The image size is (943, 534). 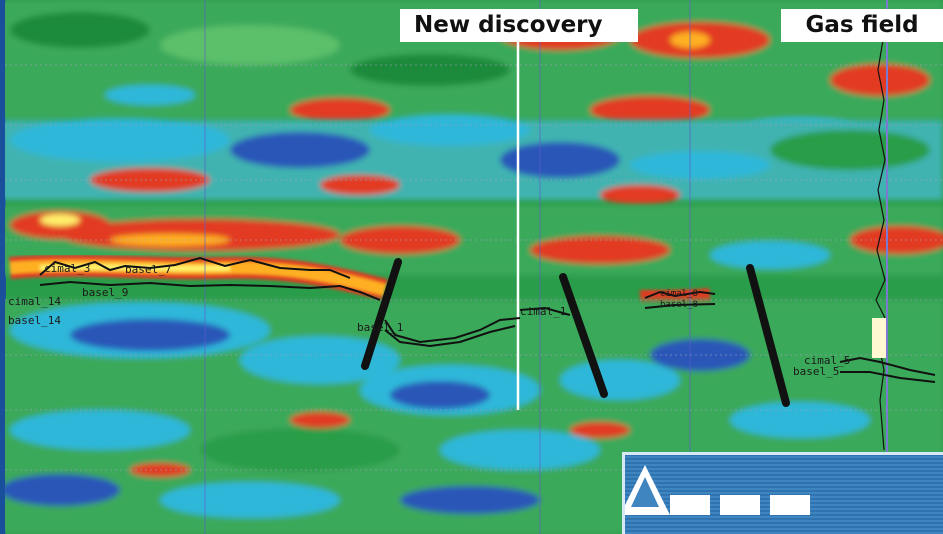 I want to click on horizon-label-basel-14: basel_14, so click(x=34, y=320).